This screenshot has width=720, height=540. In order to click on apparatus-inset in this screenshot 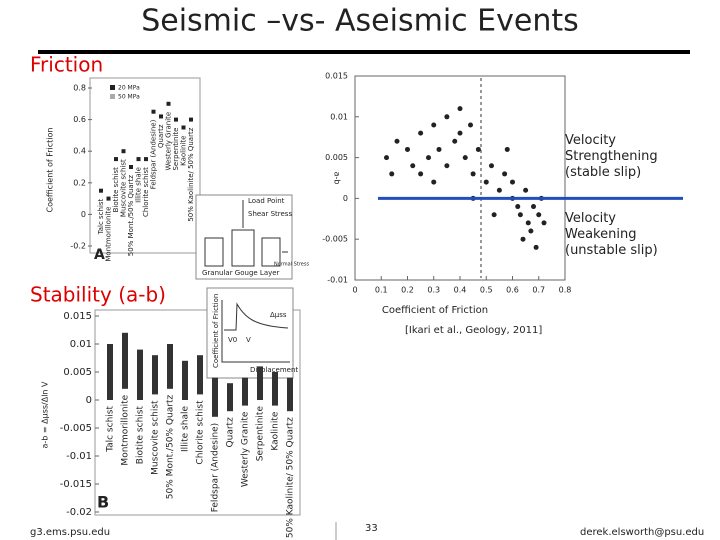, I will do `click(244, 237)`.